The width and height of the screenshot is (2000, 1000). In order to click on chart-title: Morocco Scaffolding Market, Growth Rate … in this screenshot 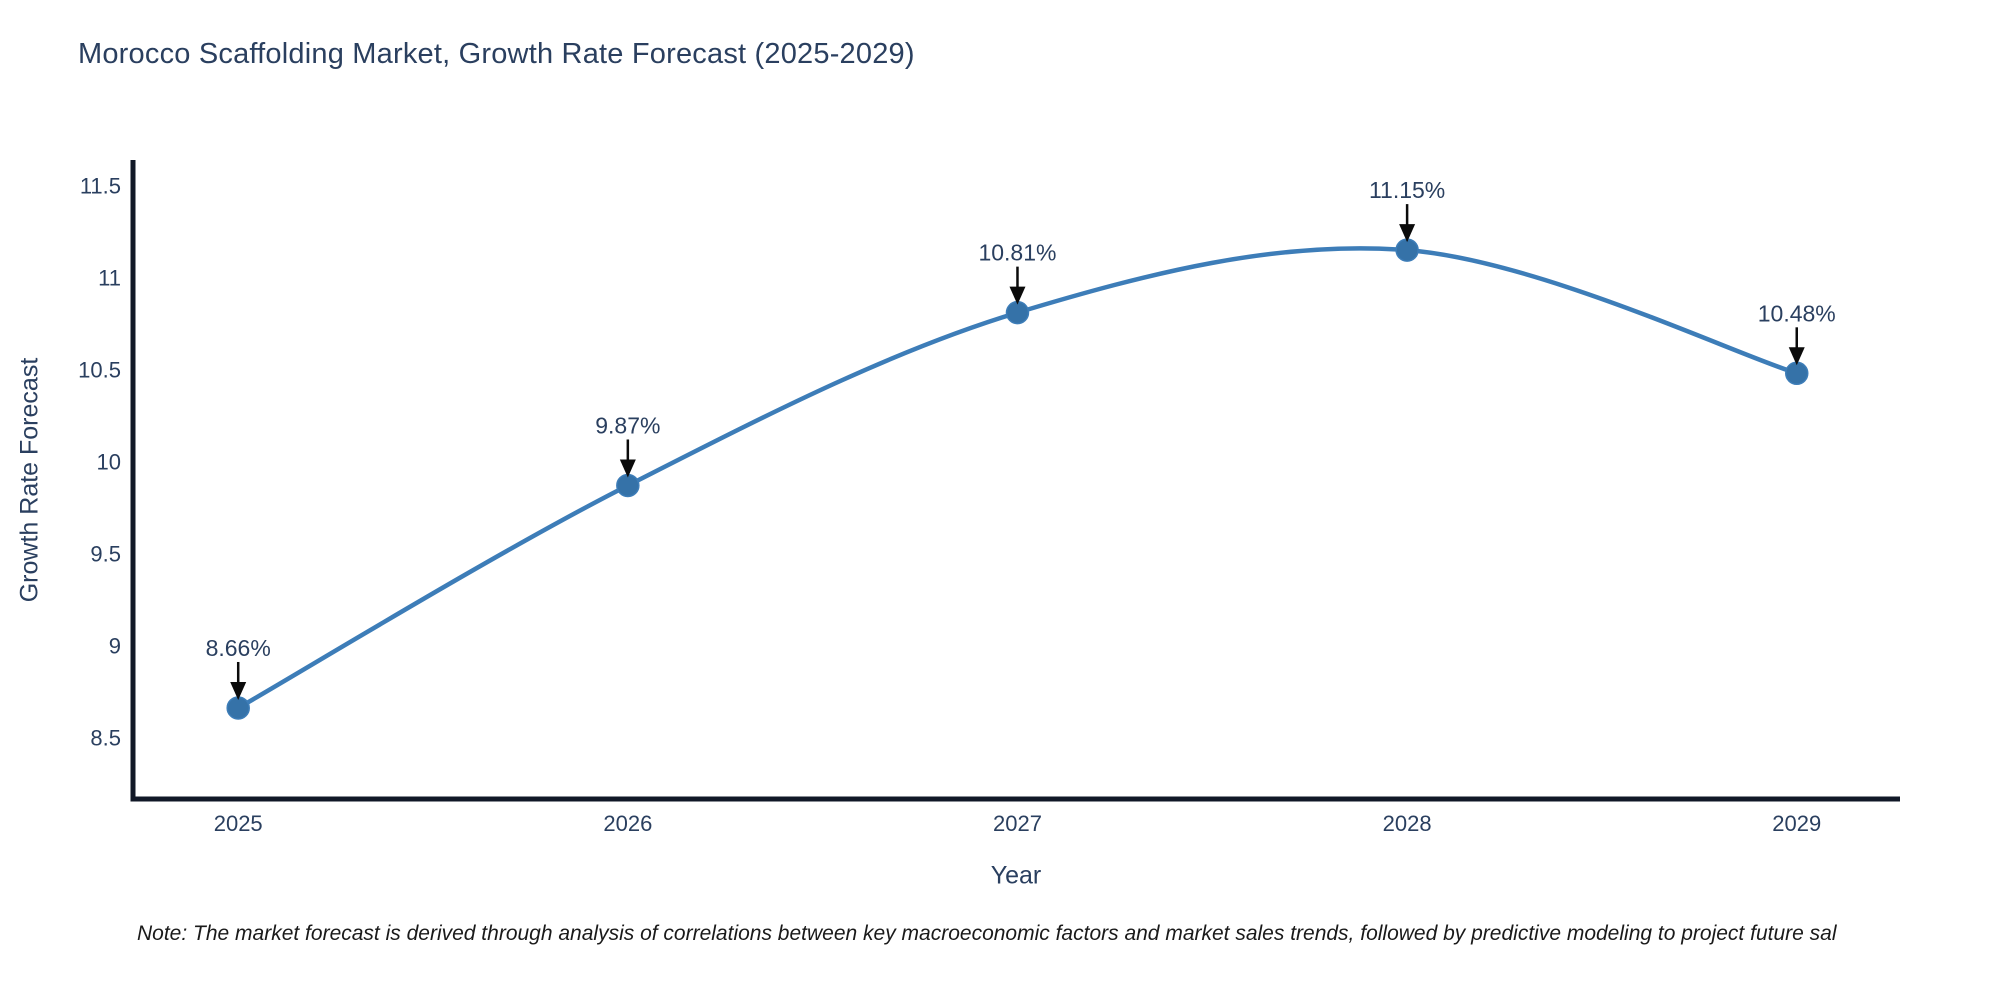, I will do `click(496, 54)`.